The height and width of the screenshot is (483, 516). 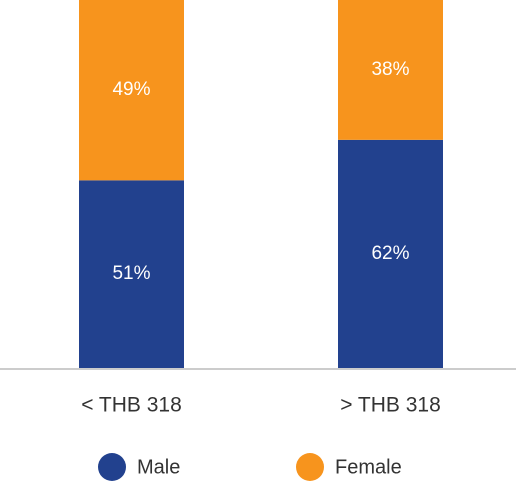 I want to click on value-label: 38%, so click(x=390, y=69).